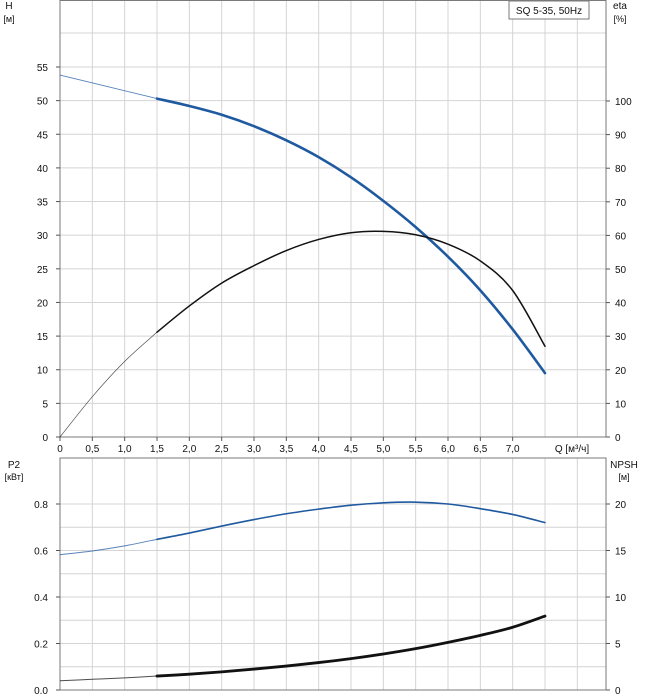 This screenshot has width=658, height=700. Describe the element at coordinates (222, 449) in the screenshot. I see `x-tick-label: 2,5` at that location.